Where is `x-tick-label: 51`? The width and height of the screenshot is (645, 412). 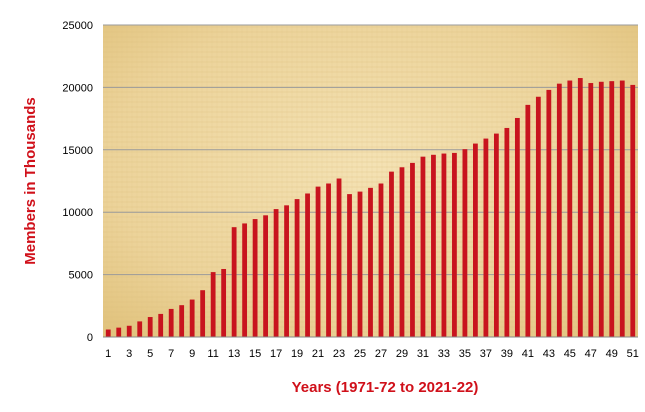
x-tick-label: 51 is located at coordinates (633, 354).